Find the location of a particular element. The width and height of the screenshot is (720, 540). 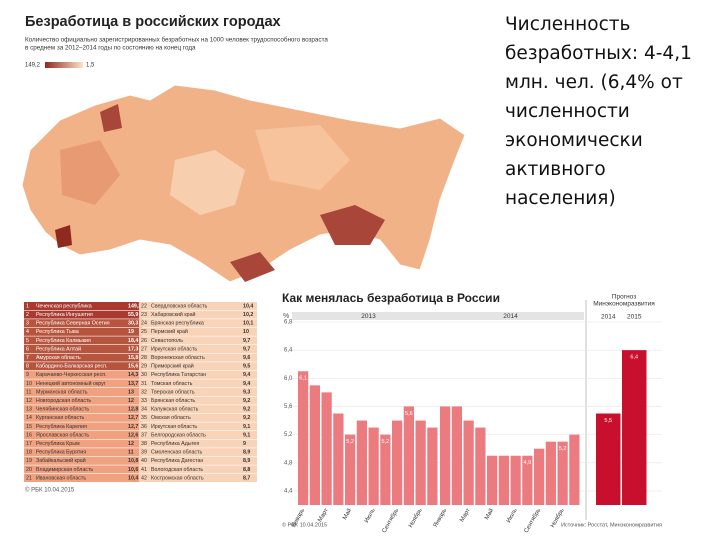

table-value: 12,7 is located at coordinates (133, 427).